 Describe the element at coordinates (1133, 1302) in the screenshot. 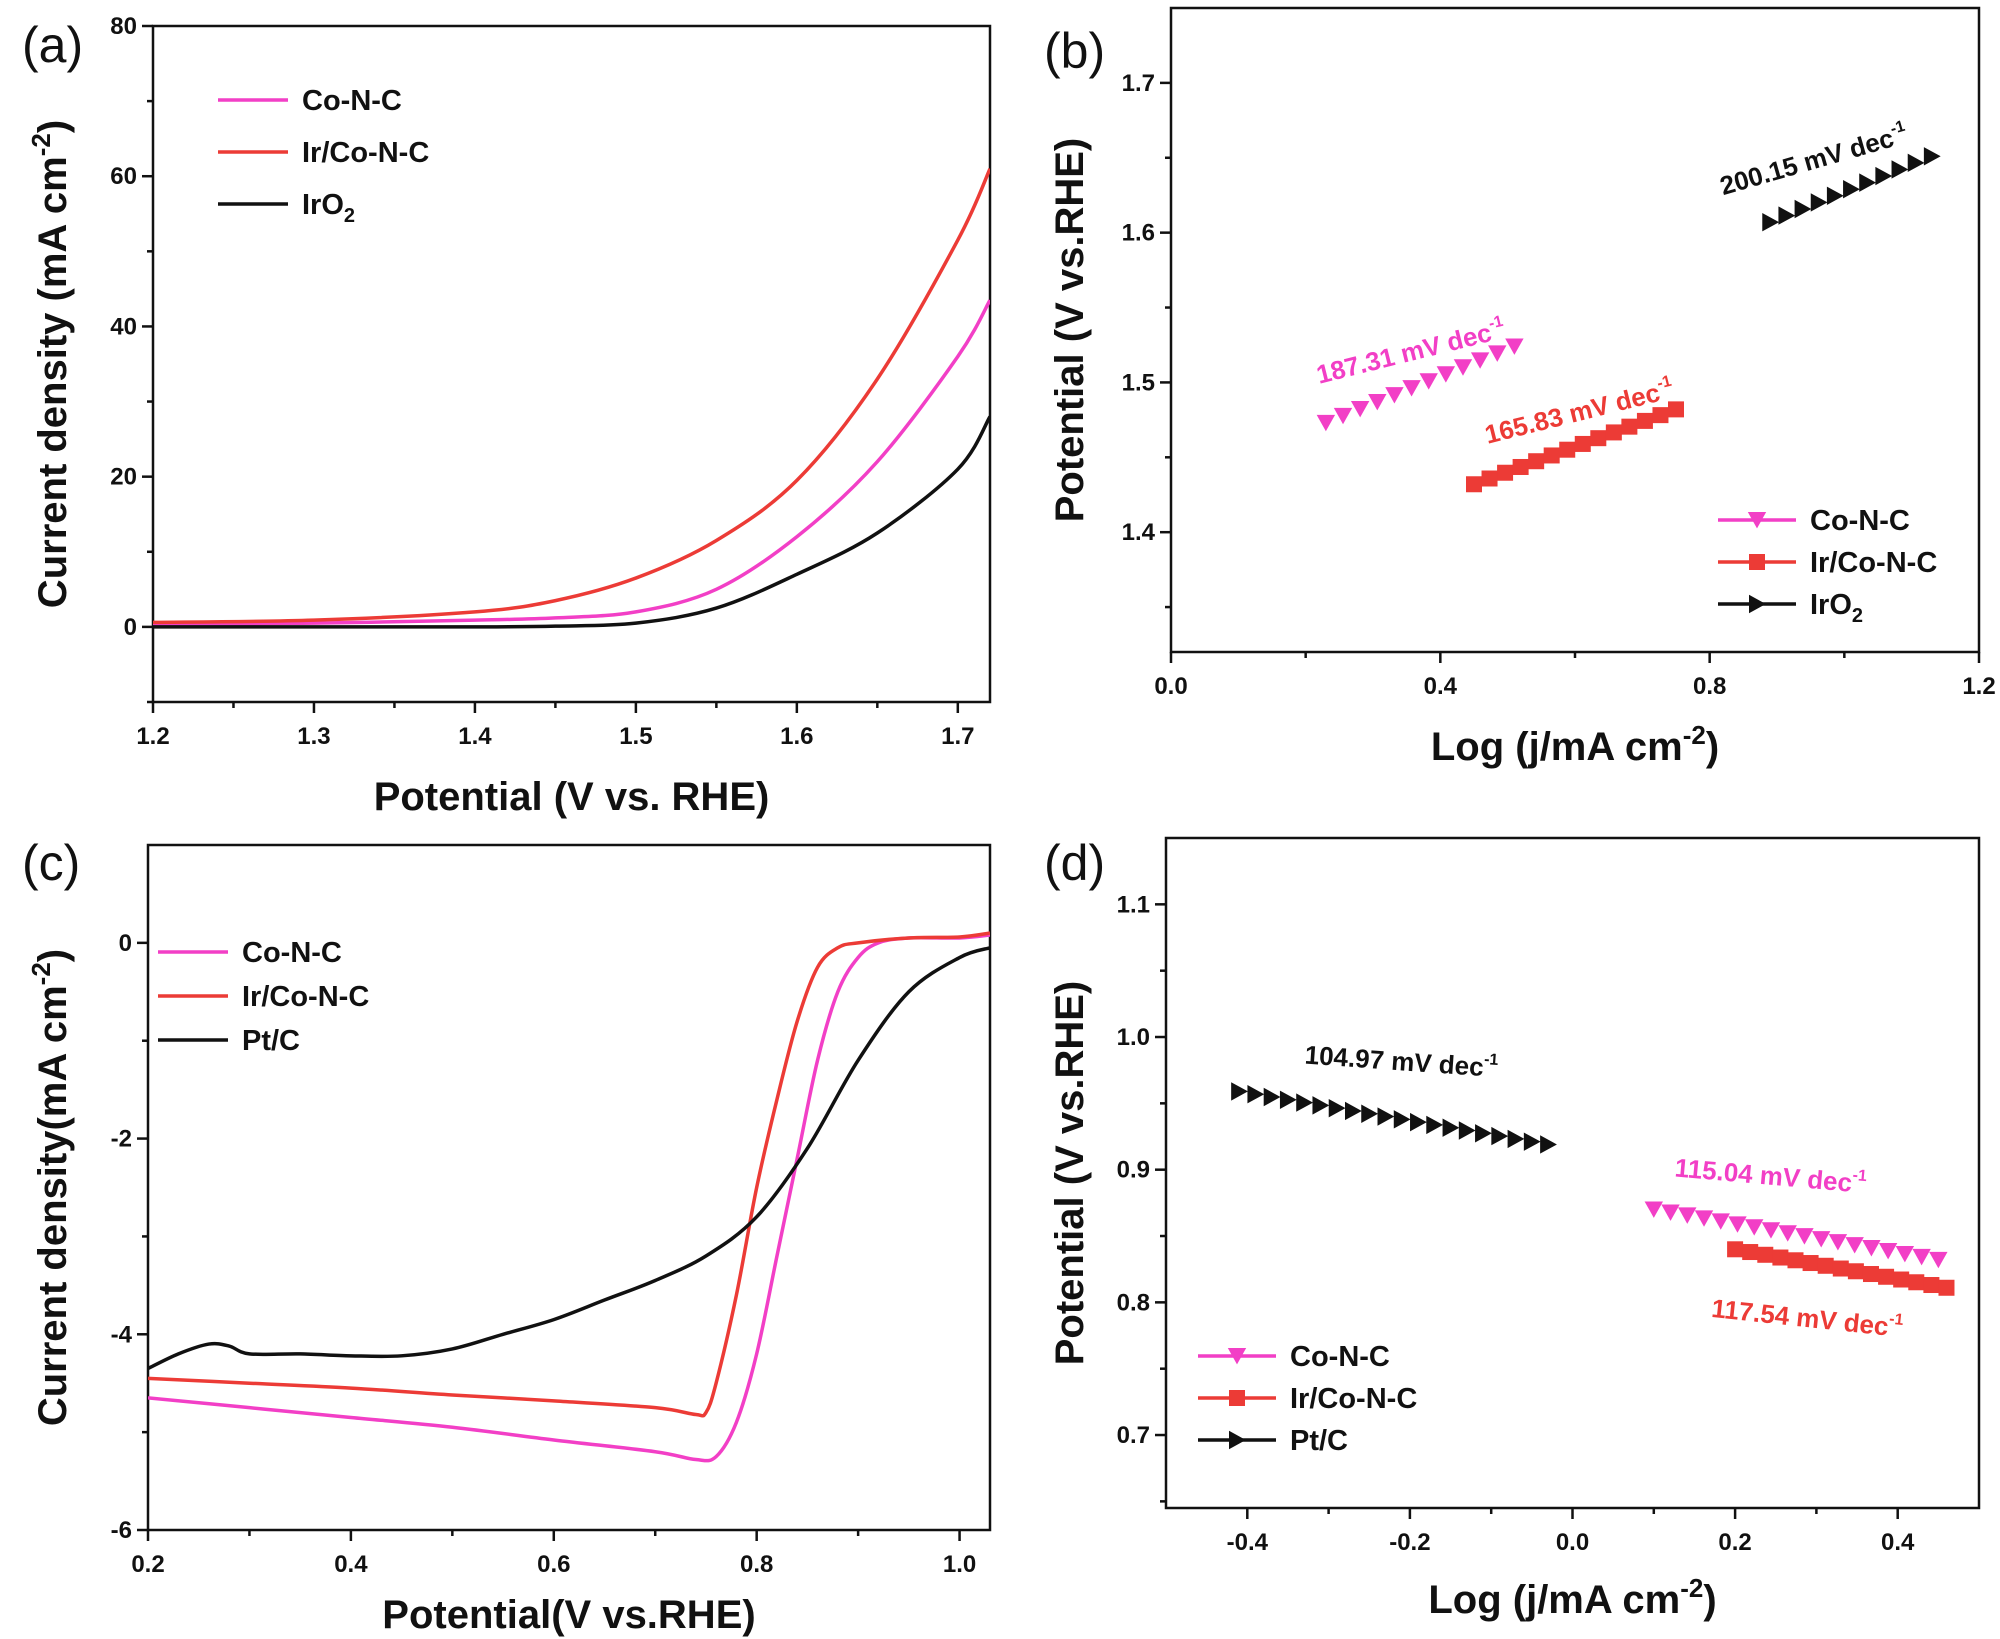

I see `y-tick-label: 0.8` at that location.